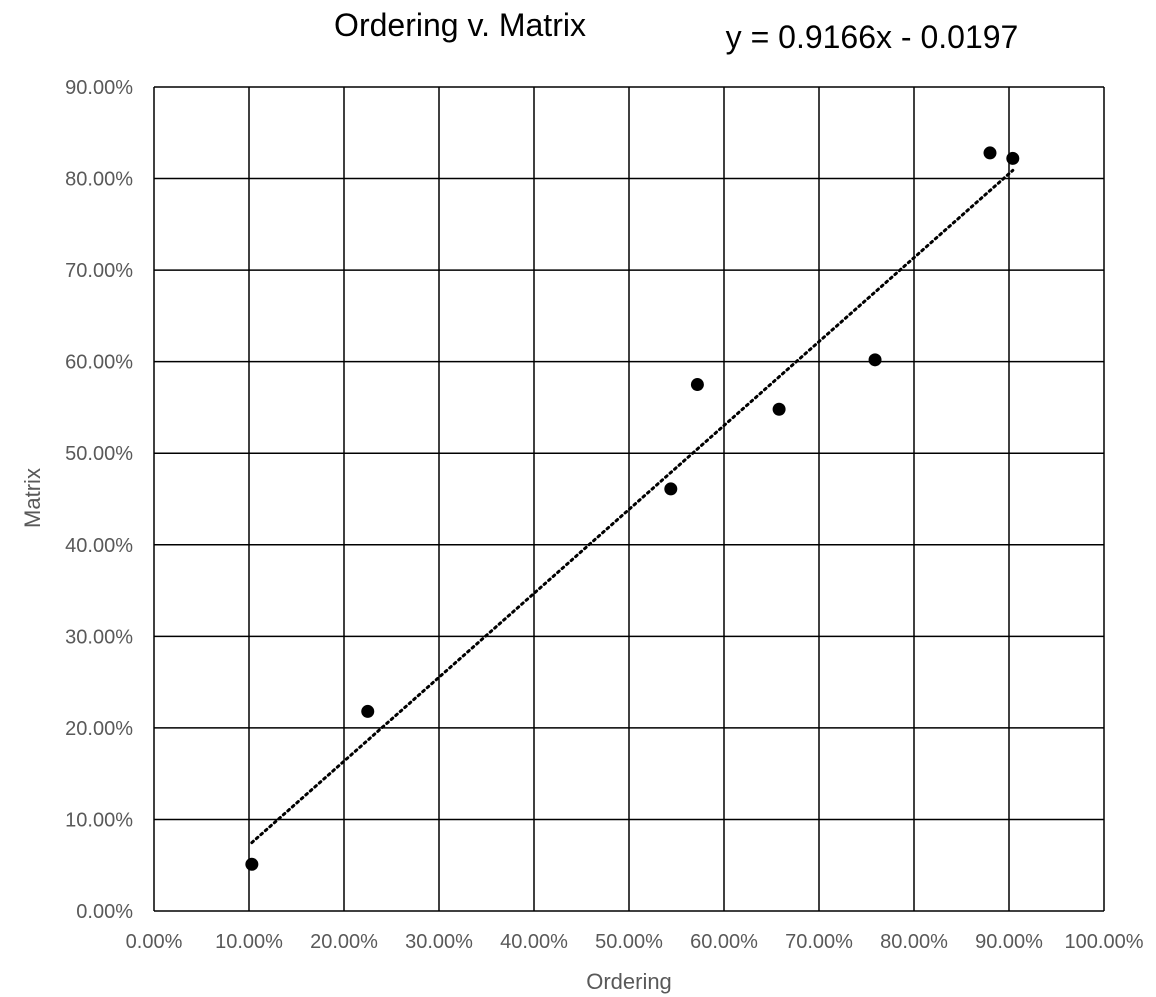 Image resolution: width=1156 pixels, height=997 pixels. What do you see at coordinates (99, 729) in the screenshot?
I see `y-tick-label: 20.00%` at bounding box center [99, 729].